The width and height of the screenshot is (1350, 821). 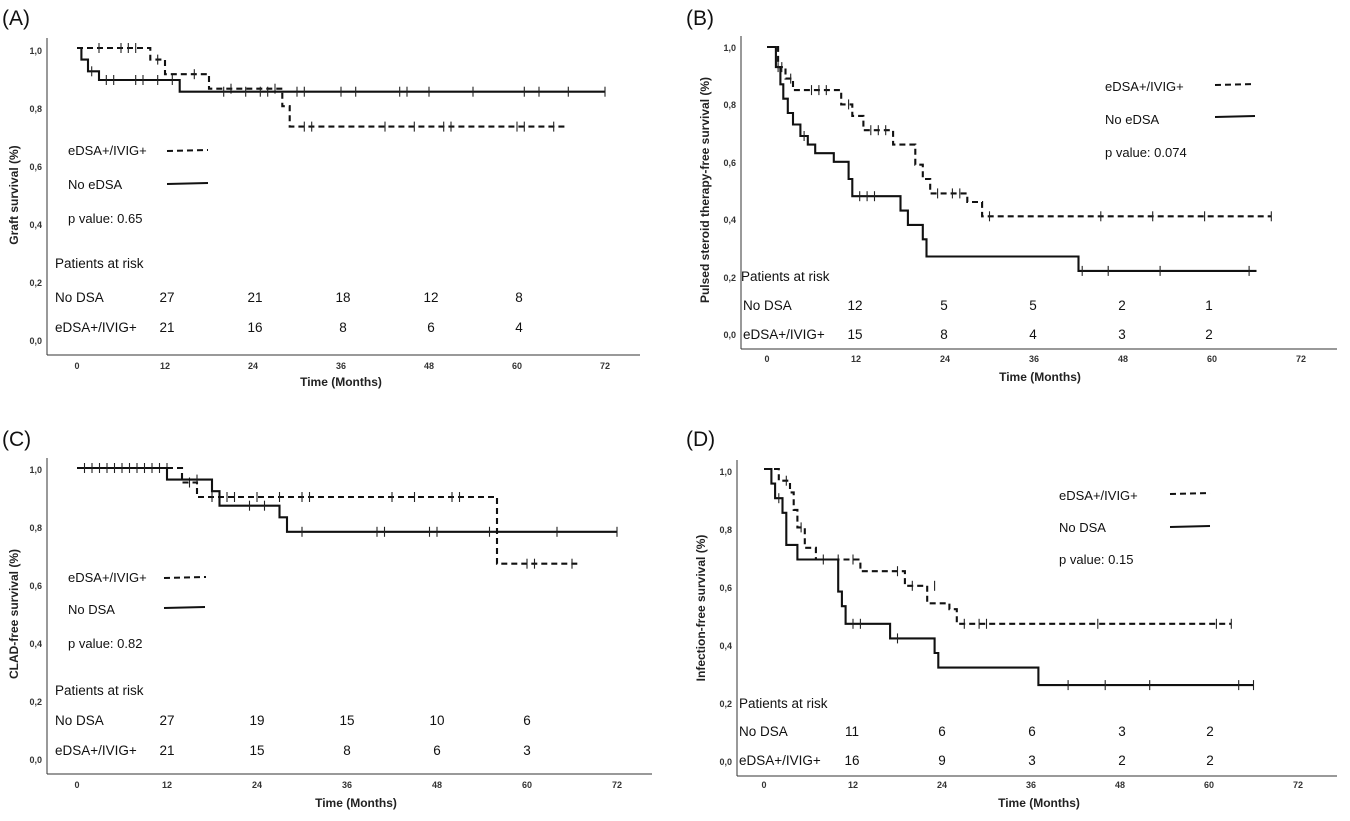 What do you see at coordinates (342, 297) in the screenshot?
I see `risk-count: 18` at bounding box center [342, 297].